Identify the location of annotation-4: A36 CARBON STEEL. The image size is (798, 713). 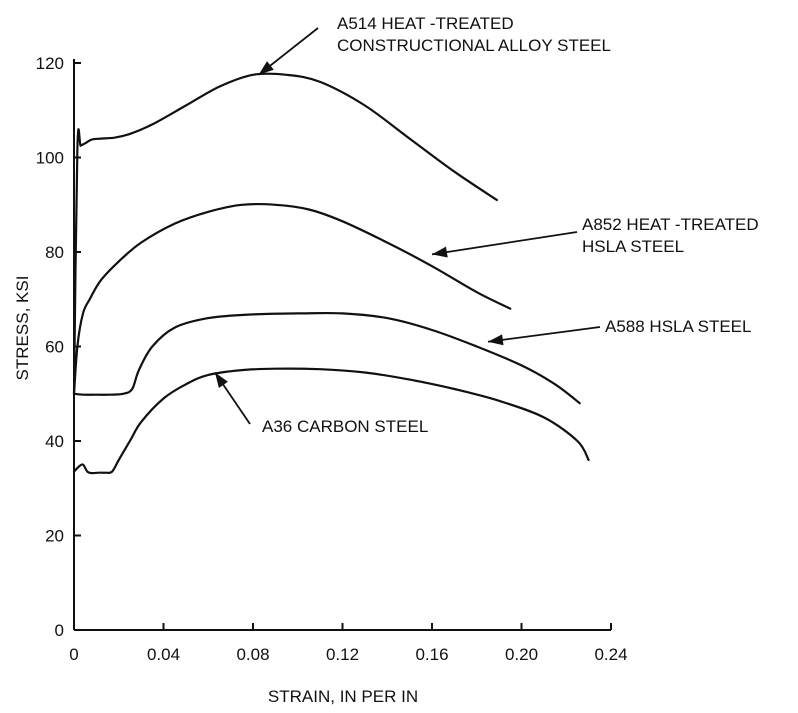
(321, 403).